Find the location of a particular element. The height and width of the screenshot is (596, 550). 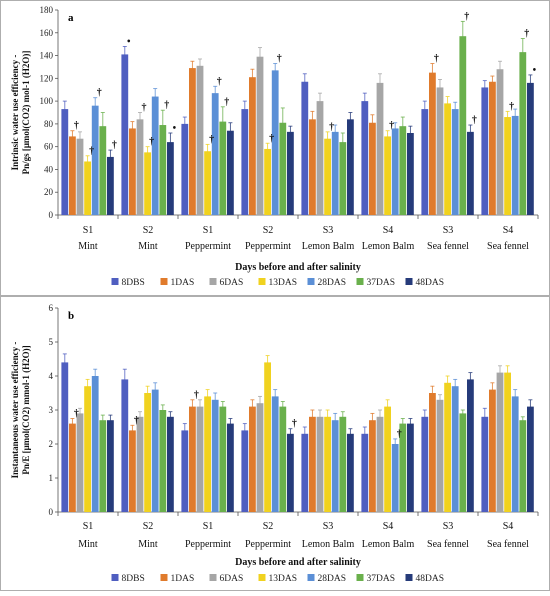

y-tick-label: 3 is located at coordinates (51, 410).